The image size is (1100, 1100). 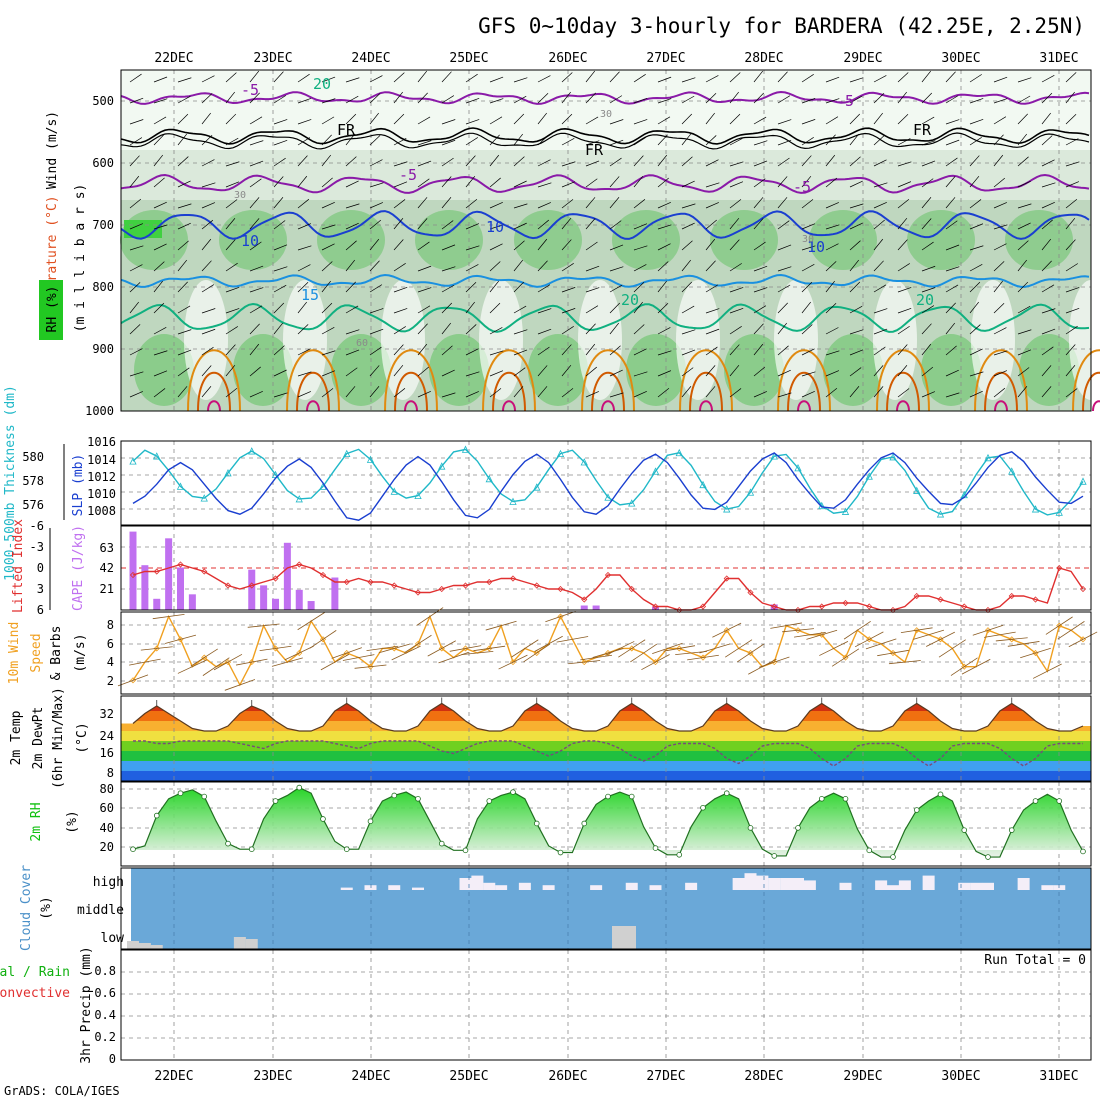 What do you see at coordinates (606, 707) in the screenshot?
I see `temp-band` at bounding box center [606, 707].